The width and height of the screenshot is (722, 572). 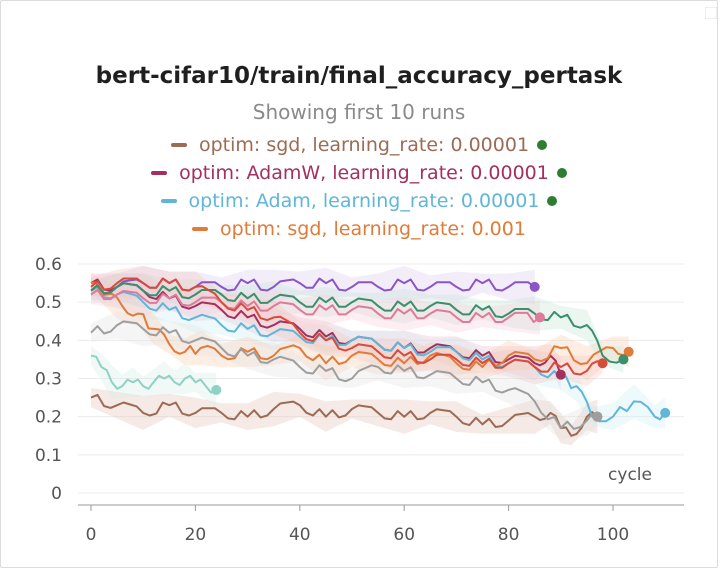 What do you see at coordinates (300, 535) in the screenshot?
I see `x-tick-label: 40` at bounding box center [300, 535].